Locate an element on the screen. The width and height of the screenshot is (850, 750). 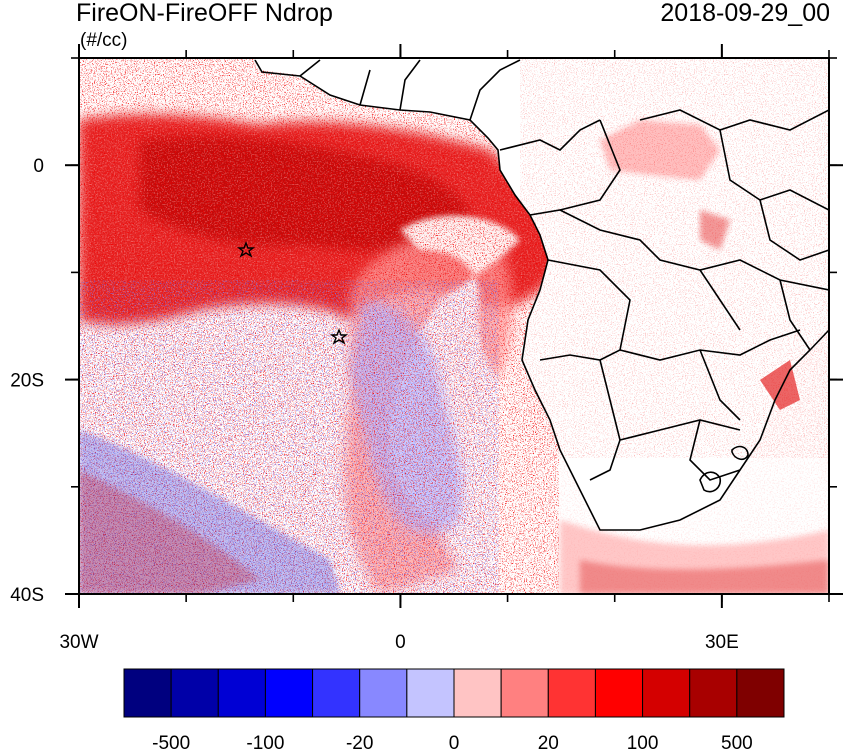
lon-tick-label: 30E is located at coordinates (722, 642).